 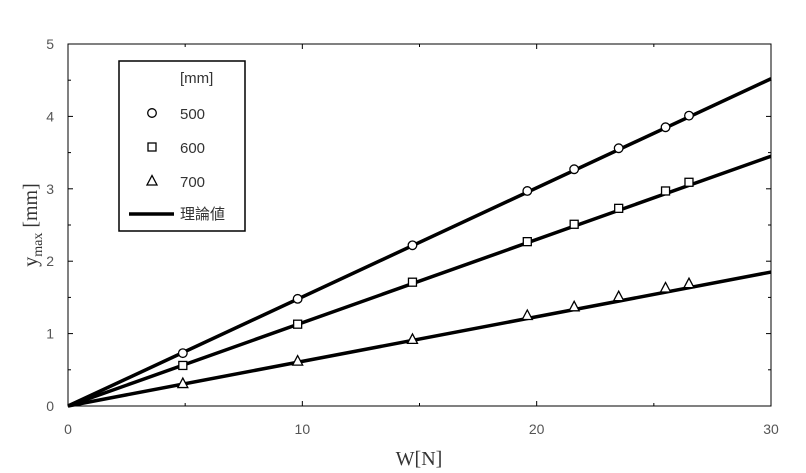 What do you see at coordinates (31, 207) in the screenshot?
I see `y-axis-title-unit: [mm]` at bounding box center [31, 207].